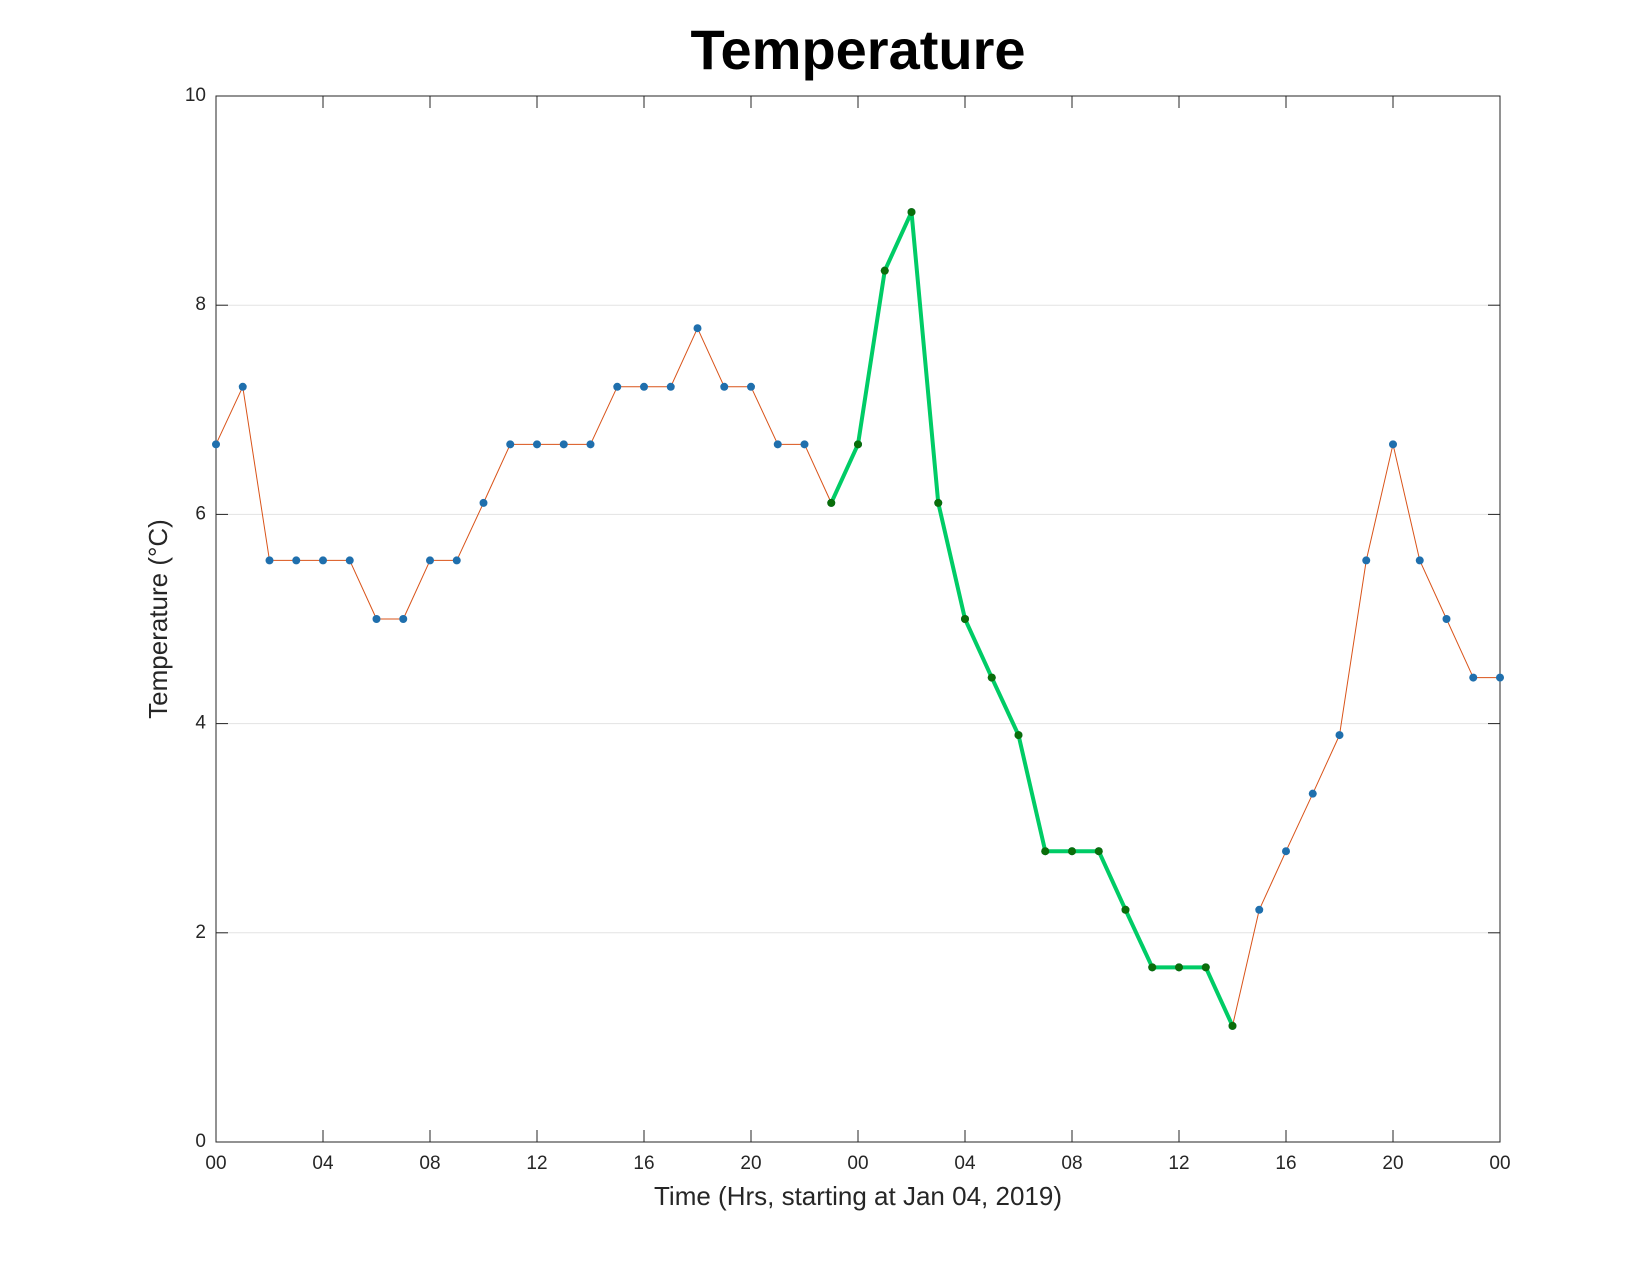 This screenshot has width=1650, height=1275. I want to click on y-tick-label: 10, so click(195, 95).